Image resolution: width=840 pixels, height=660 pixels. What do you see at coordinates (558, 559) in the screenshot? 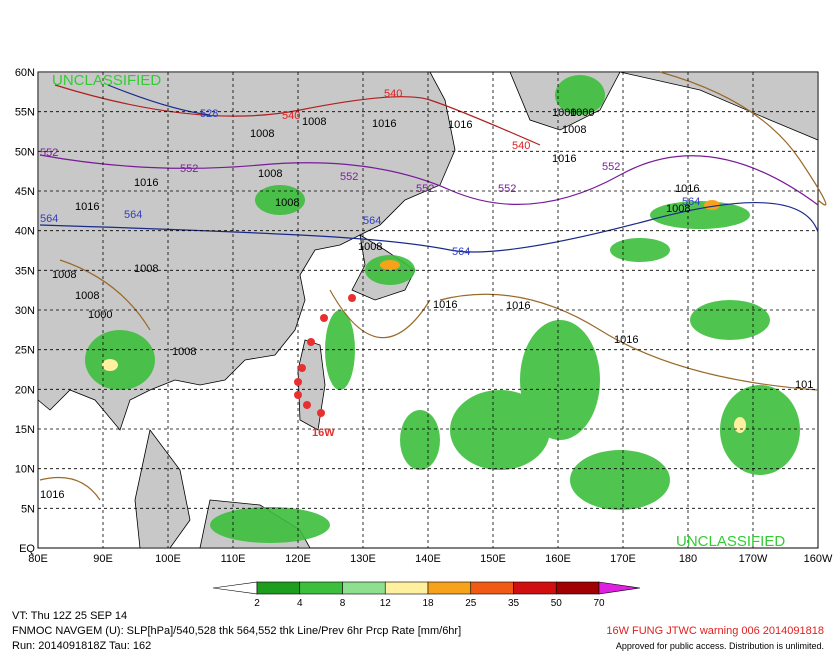
I see `lon-label: 160E` at bounding box center [558, 559].